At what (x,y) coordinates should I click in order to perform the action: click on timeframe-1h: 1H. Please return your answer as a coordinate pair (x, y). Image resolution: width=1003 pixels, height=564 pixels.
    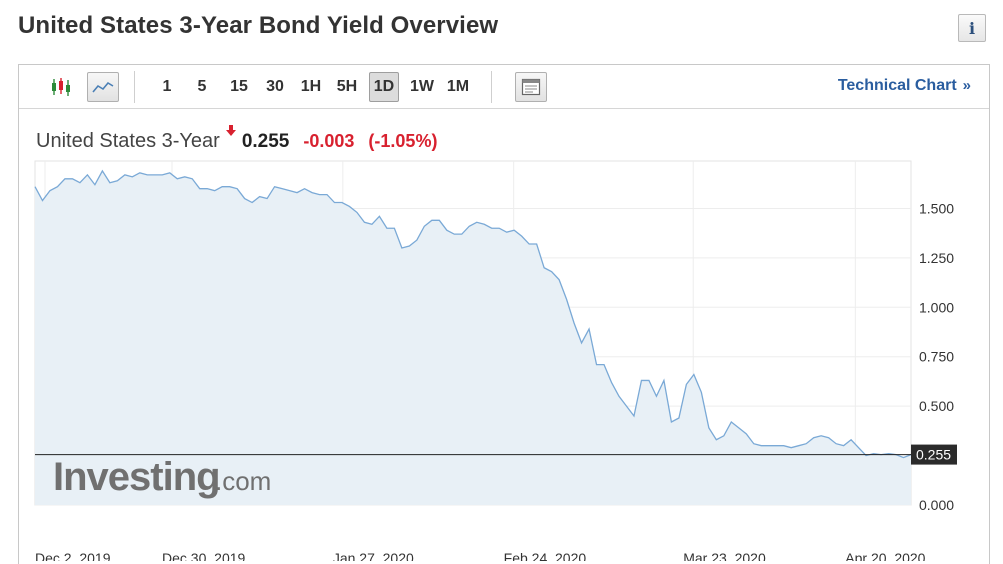
    Looking at the image, I should click on (311, 86).